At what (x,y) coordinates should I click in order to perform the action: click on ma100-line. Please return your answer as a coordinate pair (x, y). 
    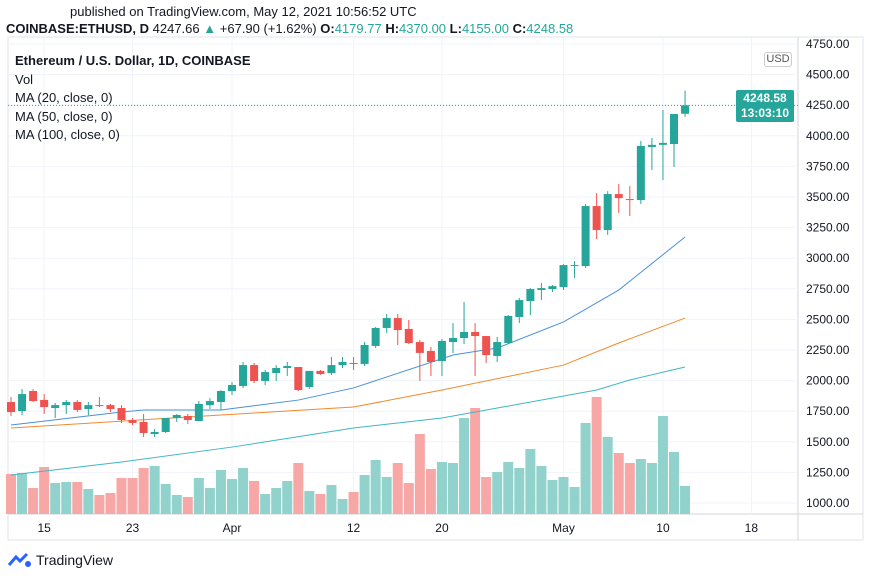
    Looking at the image, I should click on (348, 421).